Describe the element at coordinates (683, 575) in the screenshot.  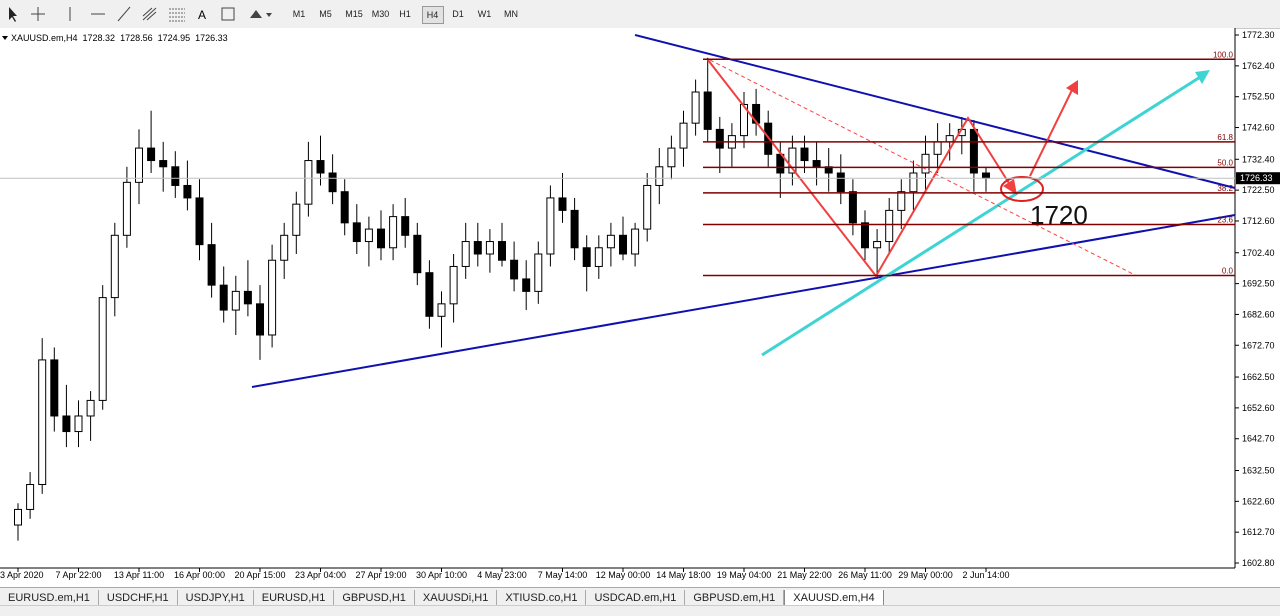
I see `x-tick-label: 14 May 18:00` at that location.